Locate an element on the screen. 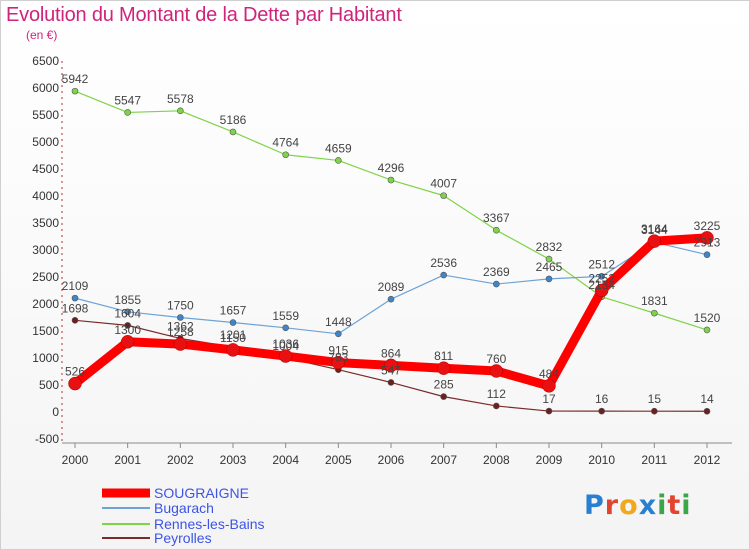  data-label-sougraigne: 484 is located at coordinates (549, 374).